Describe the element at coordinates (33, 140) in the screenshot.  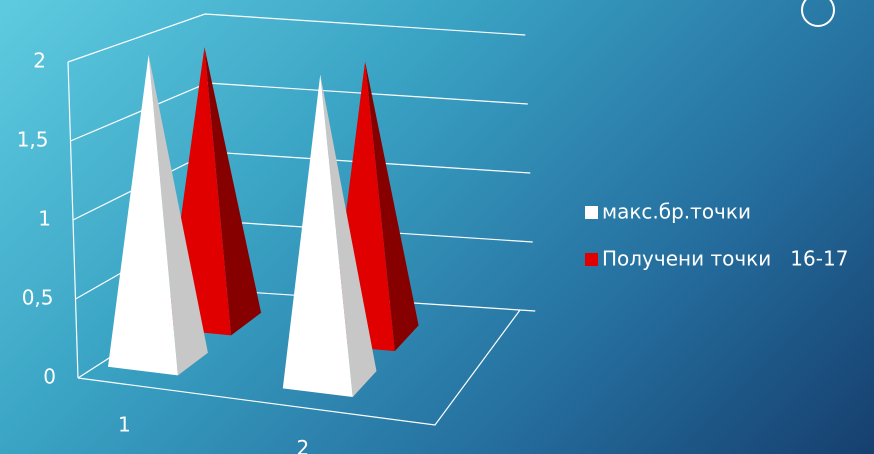
I see `y-tick-label: 1,5` at that location.